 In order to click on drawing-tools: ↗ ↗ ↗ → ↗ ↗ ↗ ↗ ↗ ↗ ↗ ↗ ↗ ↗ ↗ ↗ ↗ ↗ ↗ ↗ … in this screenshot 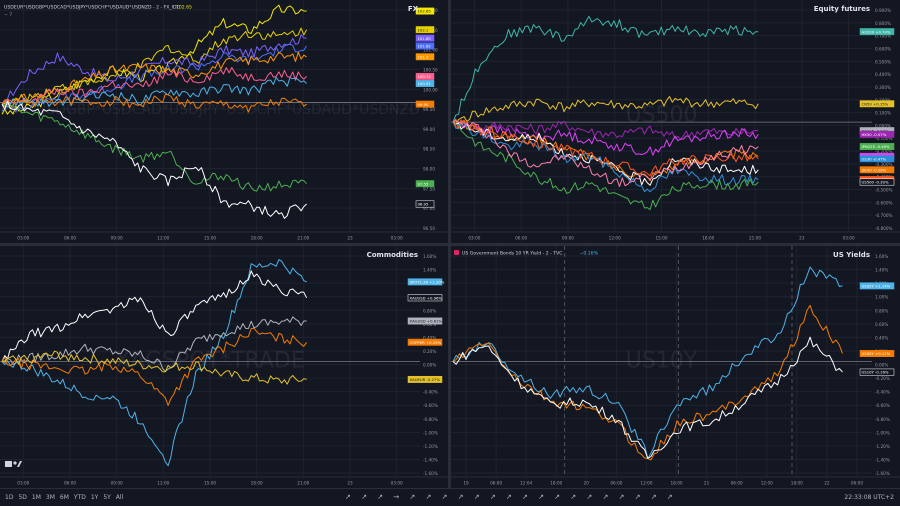, I will do `click(511, 497)`.